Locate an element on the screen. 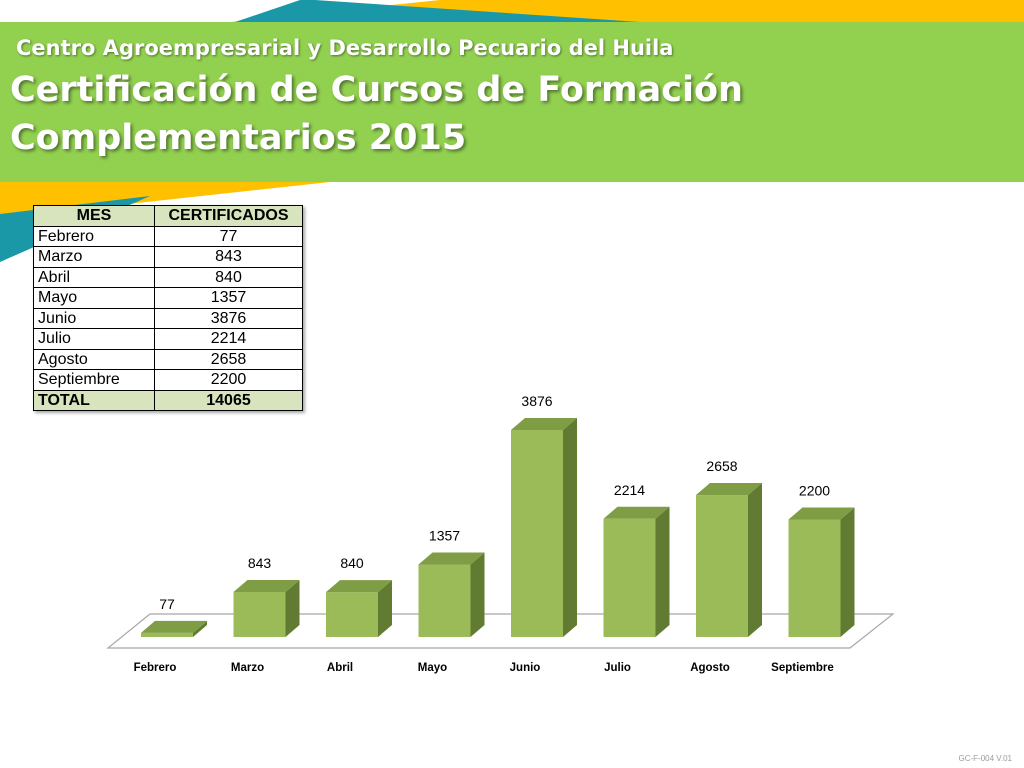 This screenshot has height=768, width=1024. data-label: 77 is located at coordinates (167, 604).